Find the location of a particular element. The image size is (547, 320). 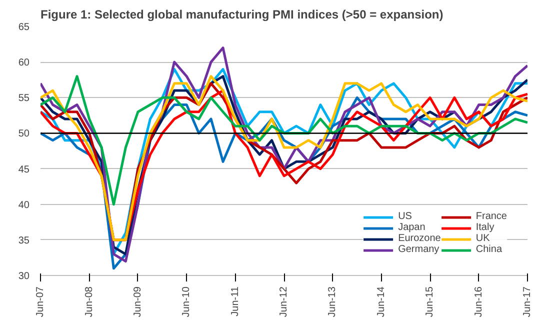

legend-label: China is located at coordinates (489, 249).